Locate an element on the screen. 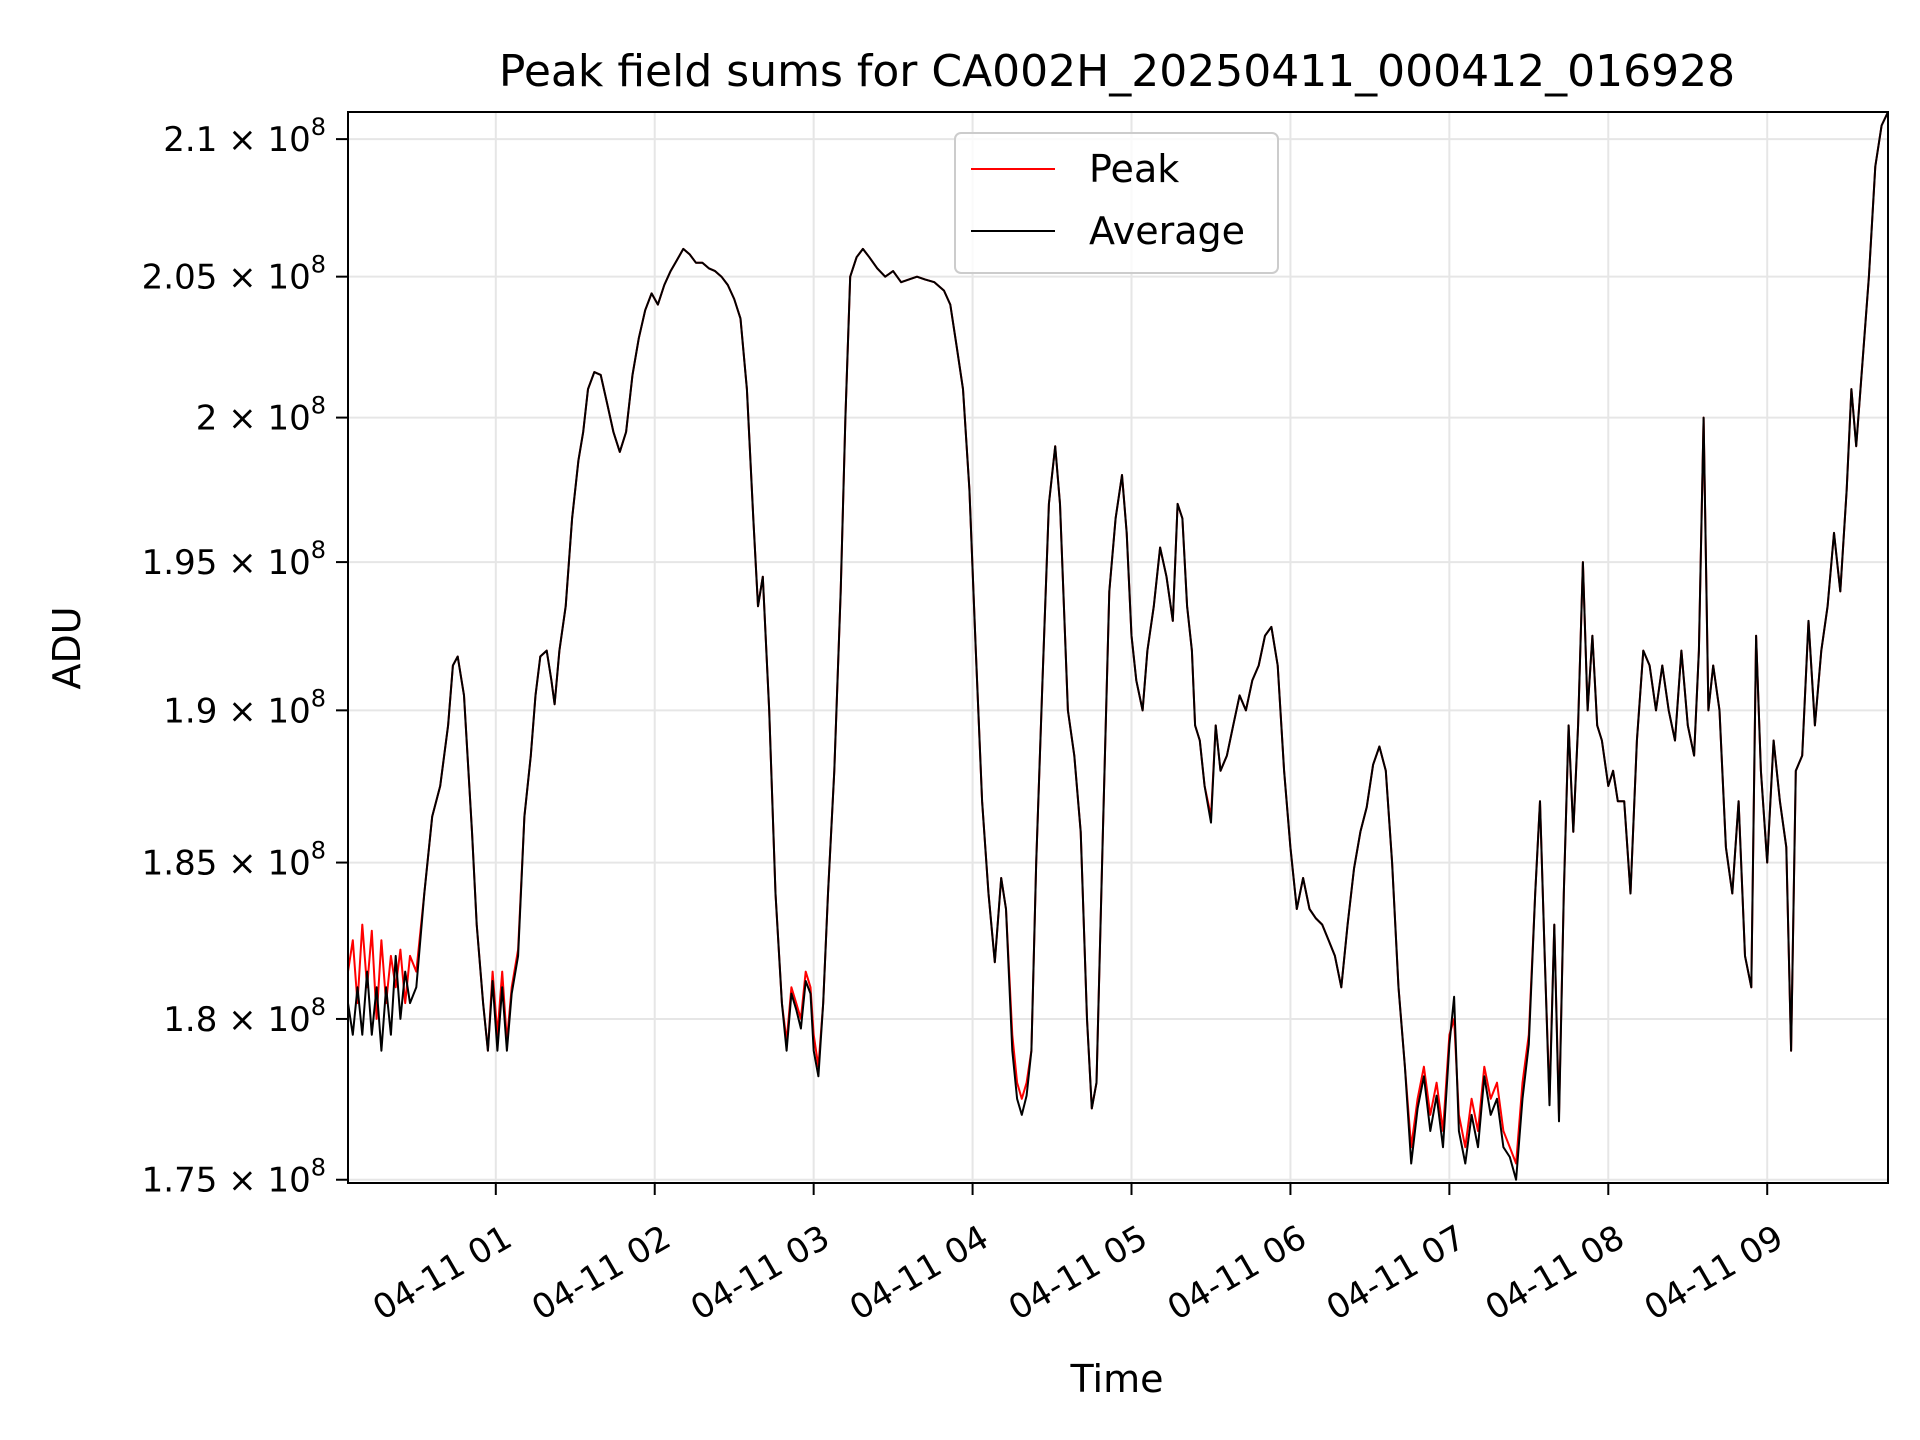 The width and height of the screenshot is (1920, 1440). y-tick-label: 2.1 × 108 is located at coordinates (244, 136).